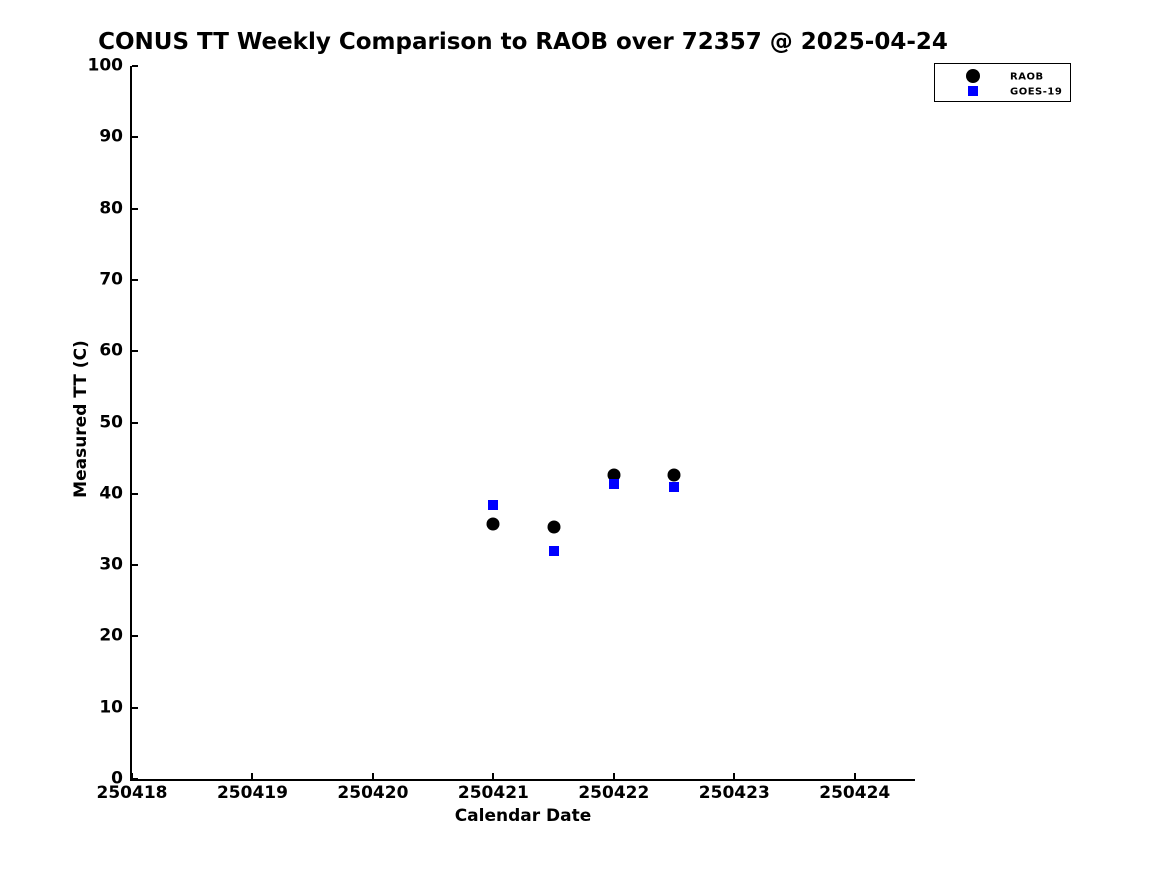 This screenshot has width=1167, height=875. Describe the element at coordinates (111, 564) in the screenshot. I see `y-tick-label: 30` at that location.